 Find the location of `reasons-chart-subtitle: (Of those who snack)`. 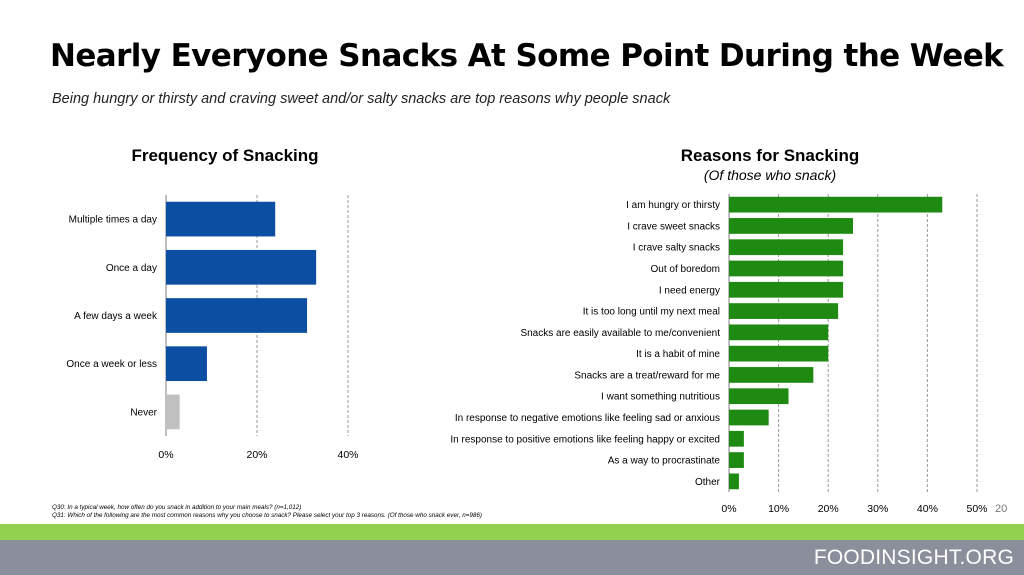

reasons-chart-subtitle: (Of those who snack) is located at coordinates (770, 175).